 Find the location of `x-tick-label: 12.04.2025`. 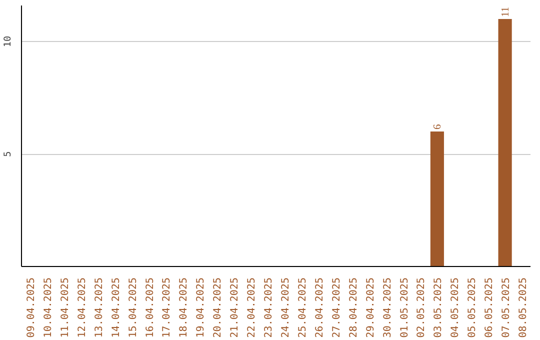

x-tick-label: 12.04.2025 is located at coordinates (82, 307).